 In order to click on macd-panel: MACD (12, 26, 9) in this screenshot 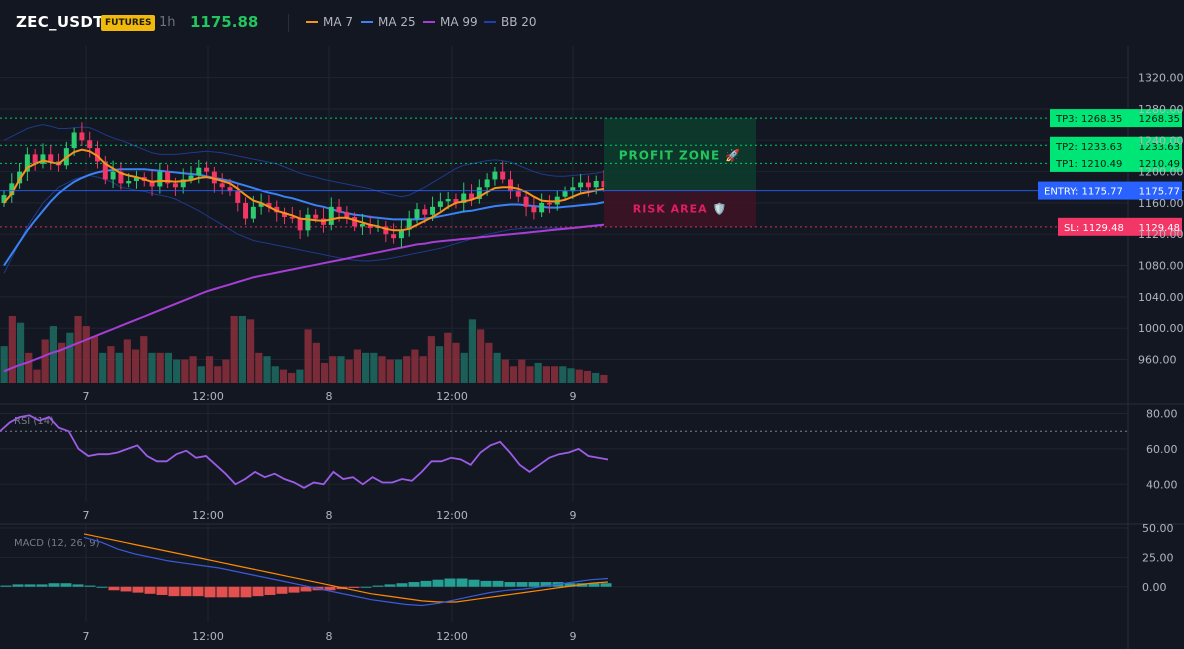, I will do `click(306, 570)`.